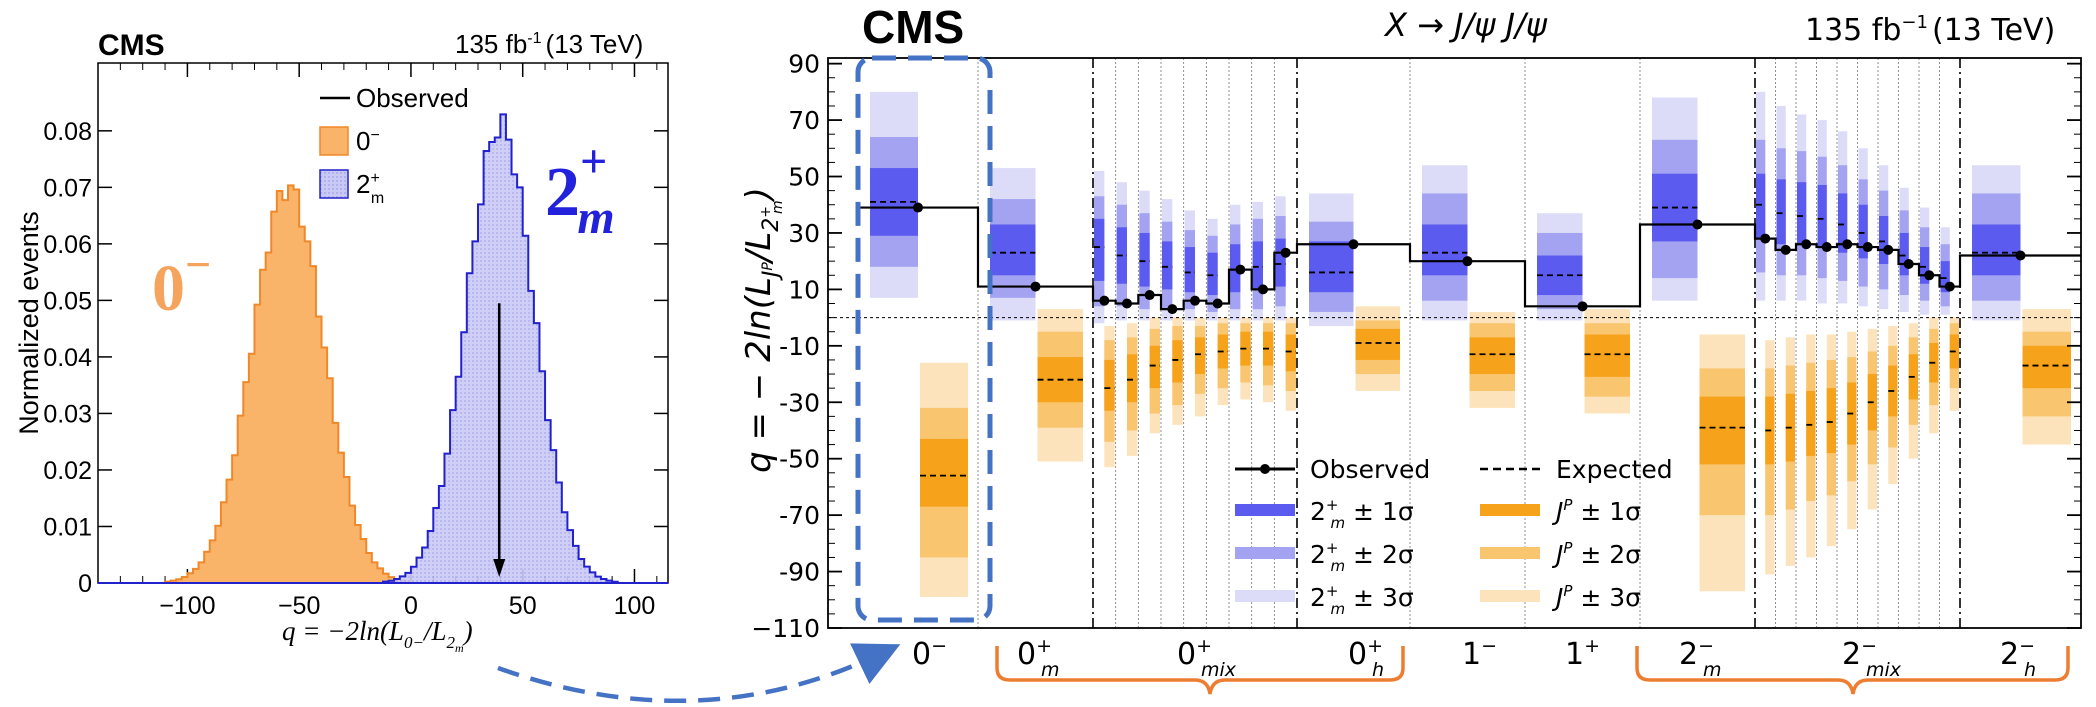 The width and height of the screenshot is (2096, 707). What do you see at coordinates (1700, 658) in the screenshot?
I see `category-label: 2− m` at bounding box center [1700, 658].